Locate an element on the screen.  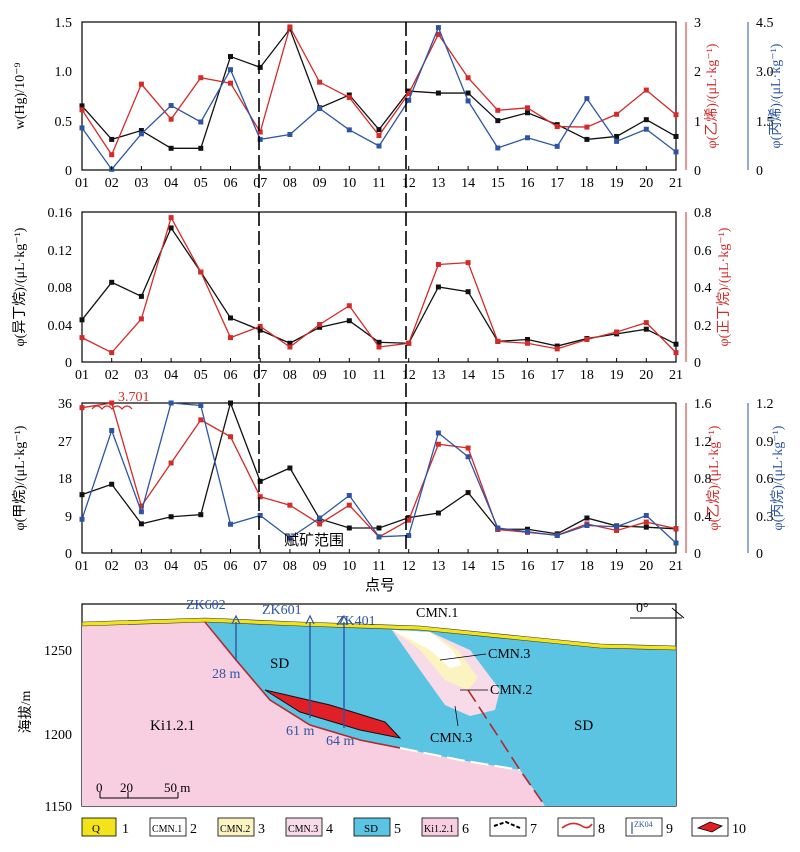
legend-text: CMN.1 is located at coordinates (167, 829).